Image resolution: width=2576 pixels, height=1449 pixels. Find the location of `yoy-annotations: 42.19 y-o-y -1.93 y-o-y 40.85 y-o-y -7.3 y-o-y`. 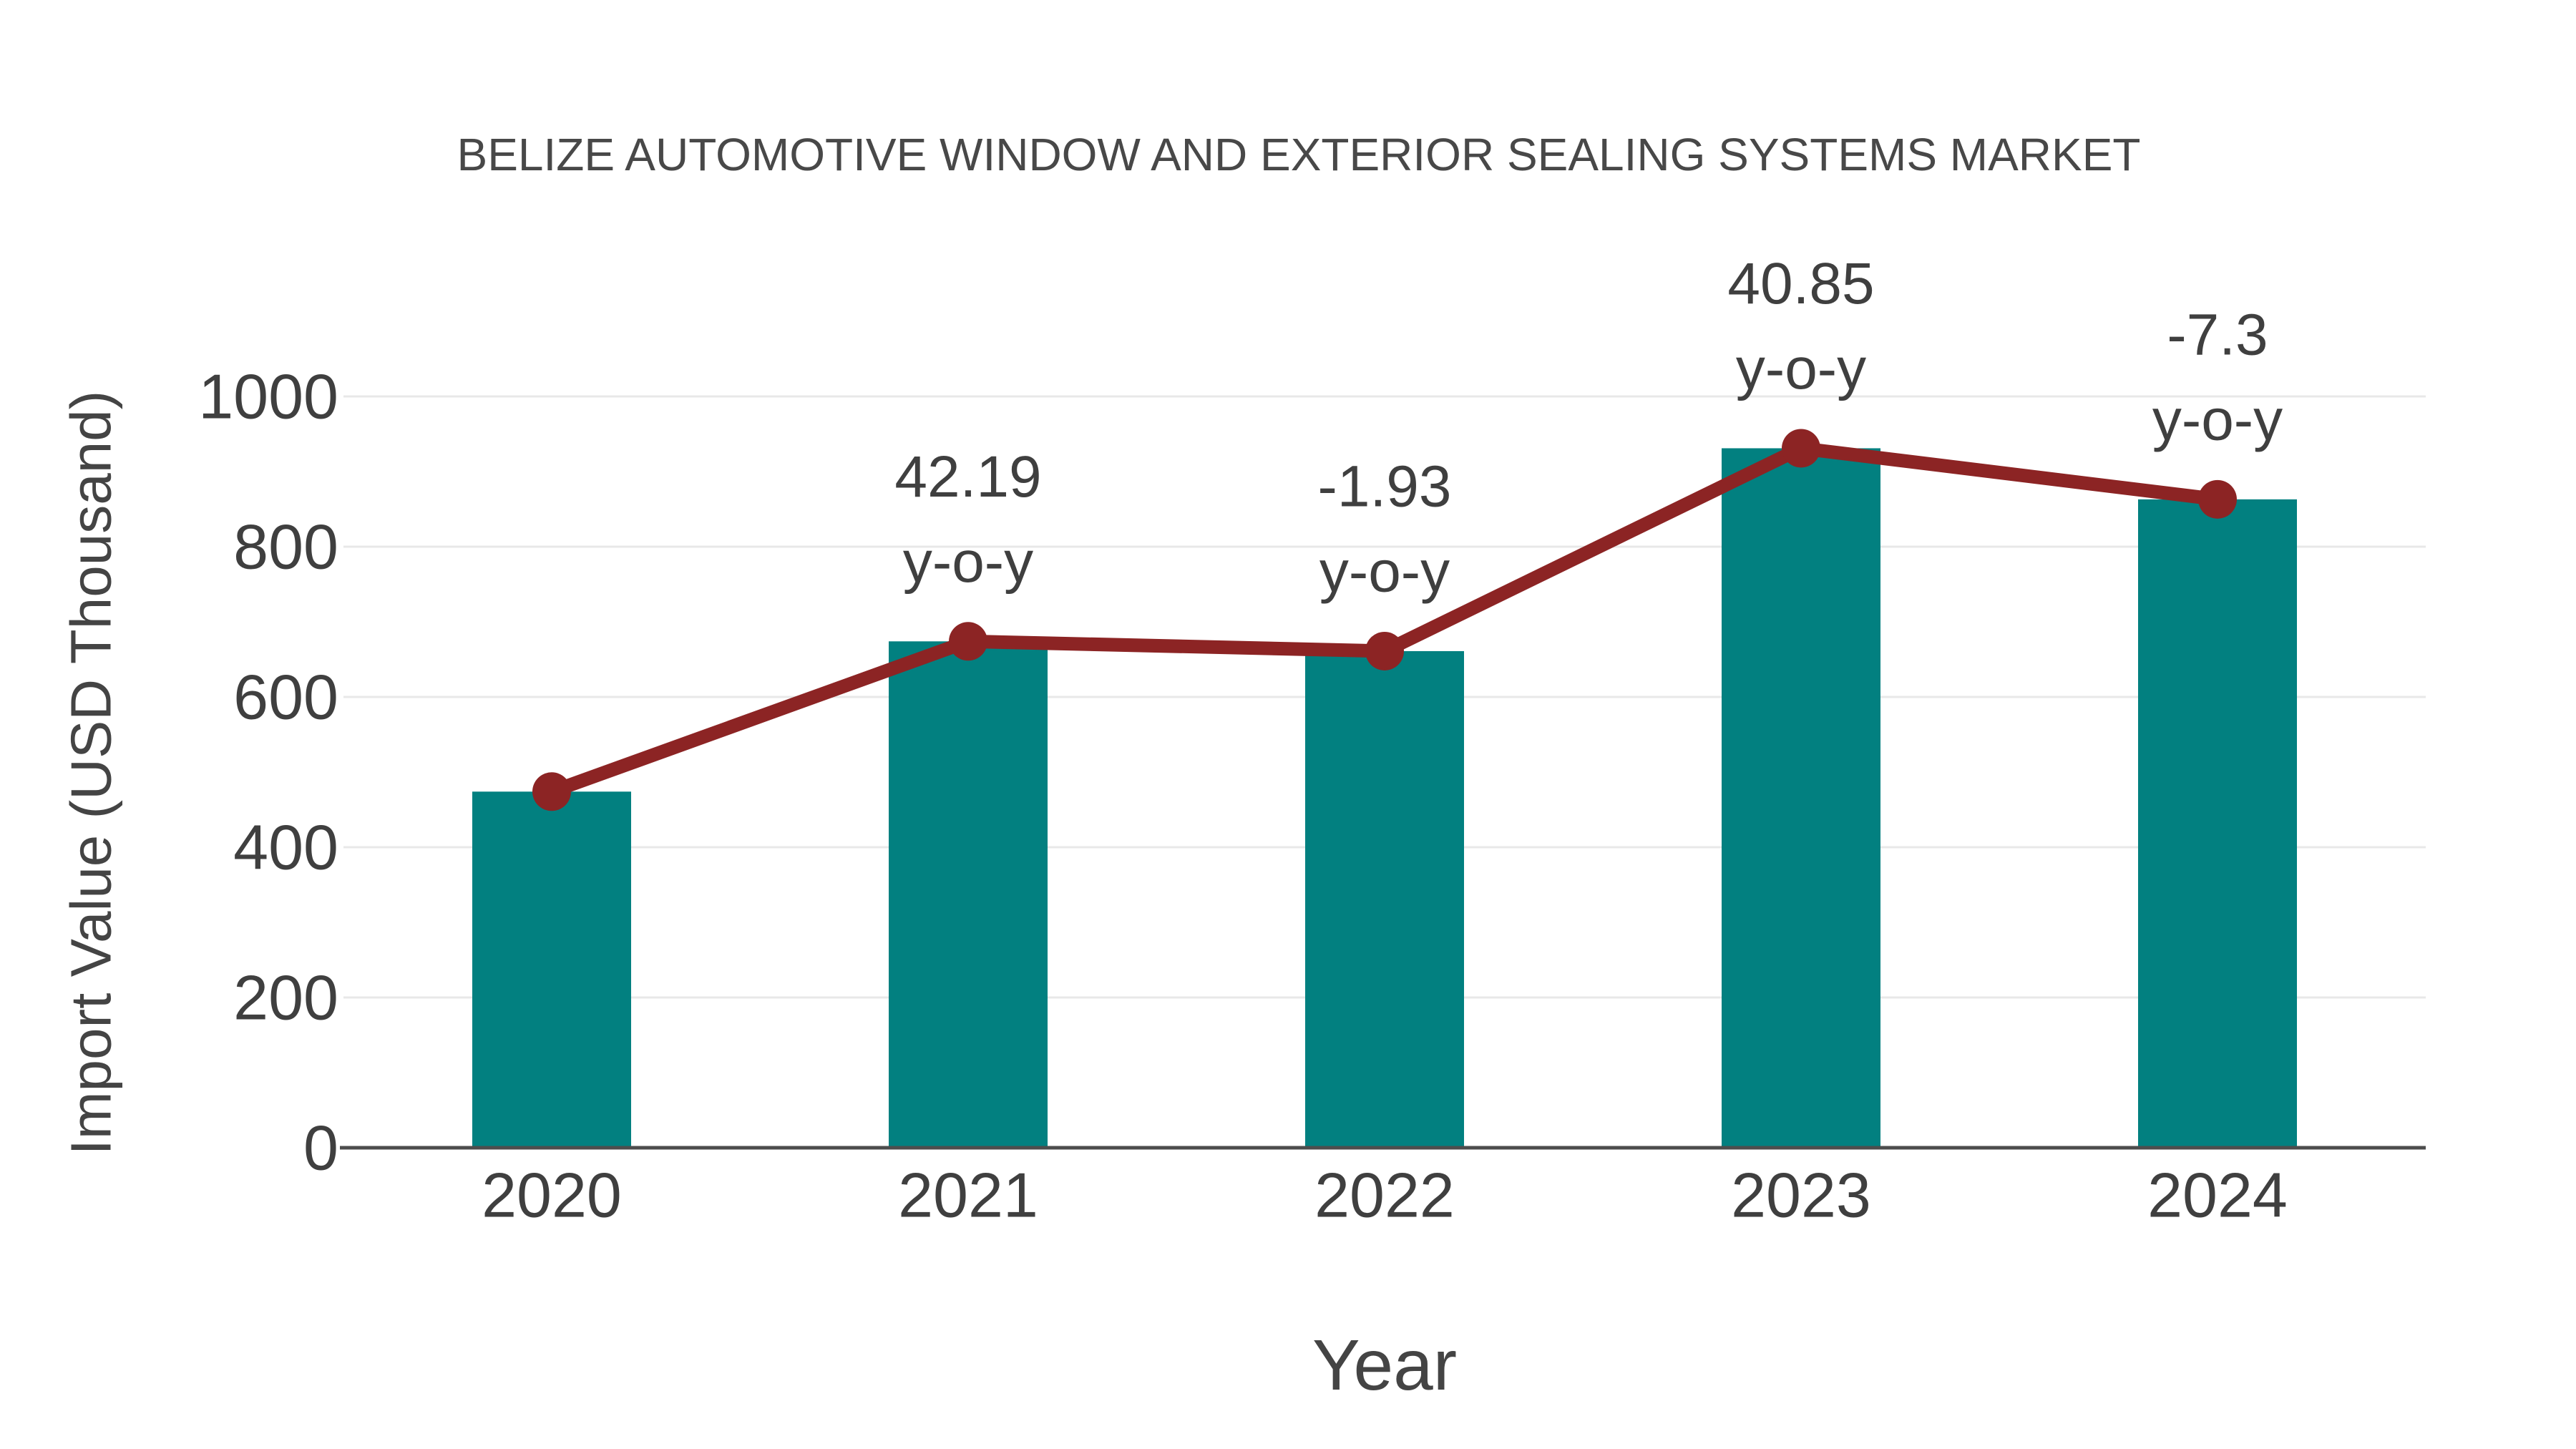

yoy-annotations: 42.19 y-o-y -1.93 y-o-y 40.85 y-o-y -7.3 y-o-y is located at coordinates (1588, 428).